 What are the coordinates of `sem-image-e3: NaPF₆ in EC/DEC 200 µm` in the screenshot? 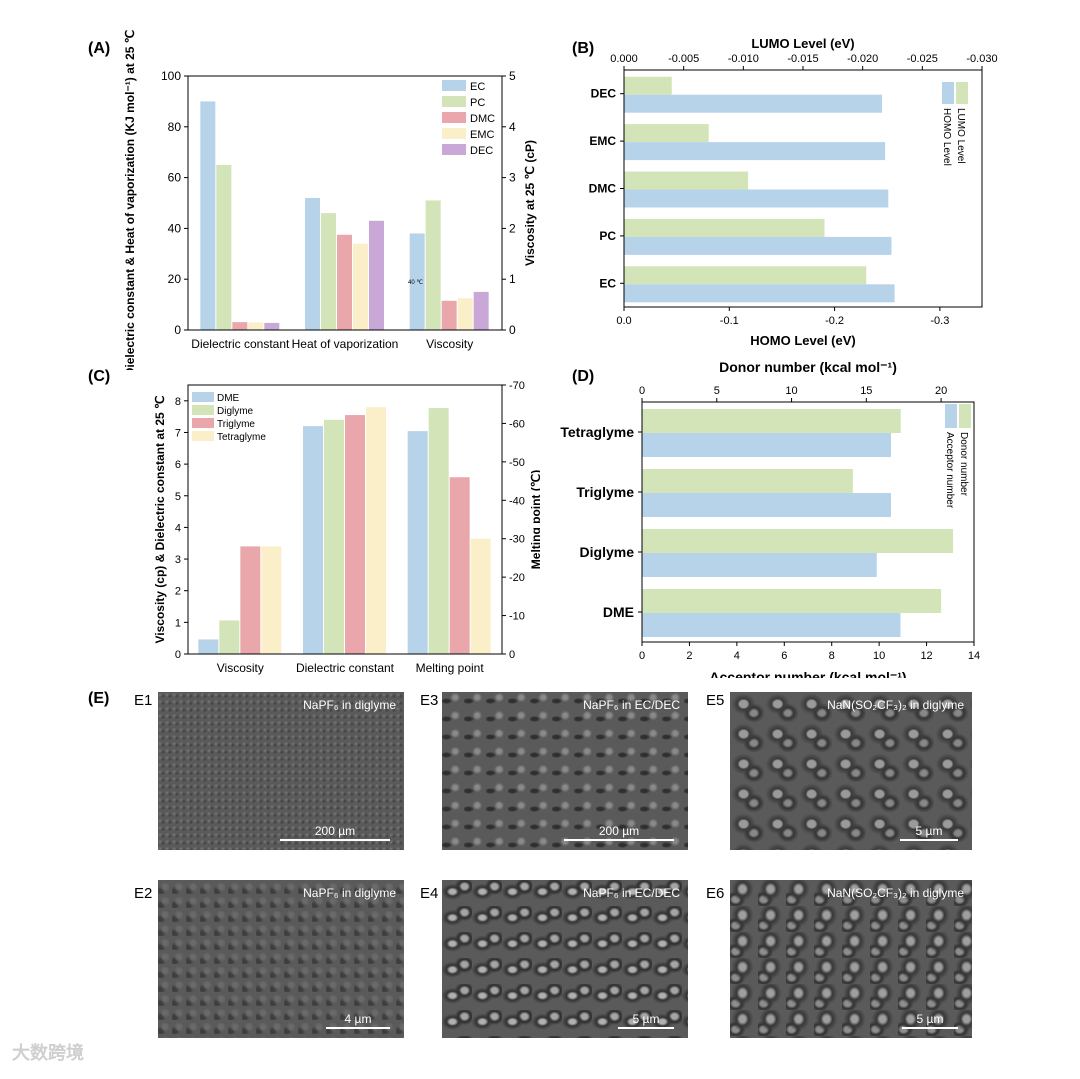 It's located at (565, 771).